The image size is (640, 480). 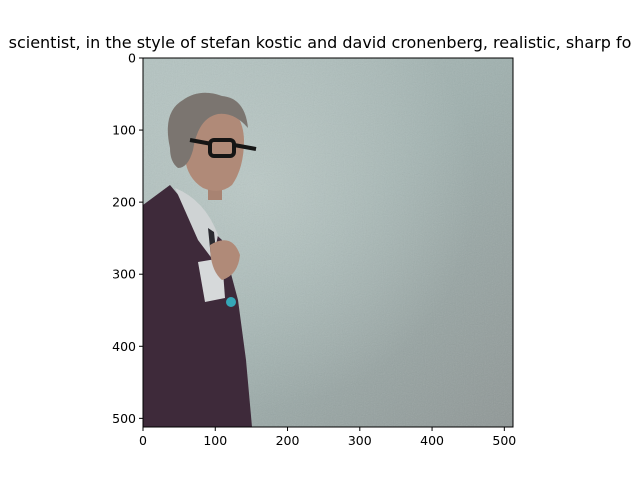 I want to click on glasses-temple, so click(x=201, y=142).